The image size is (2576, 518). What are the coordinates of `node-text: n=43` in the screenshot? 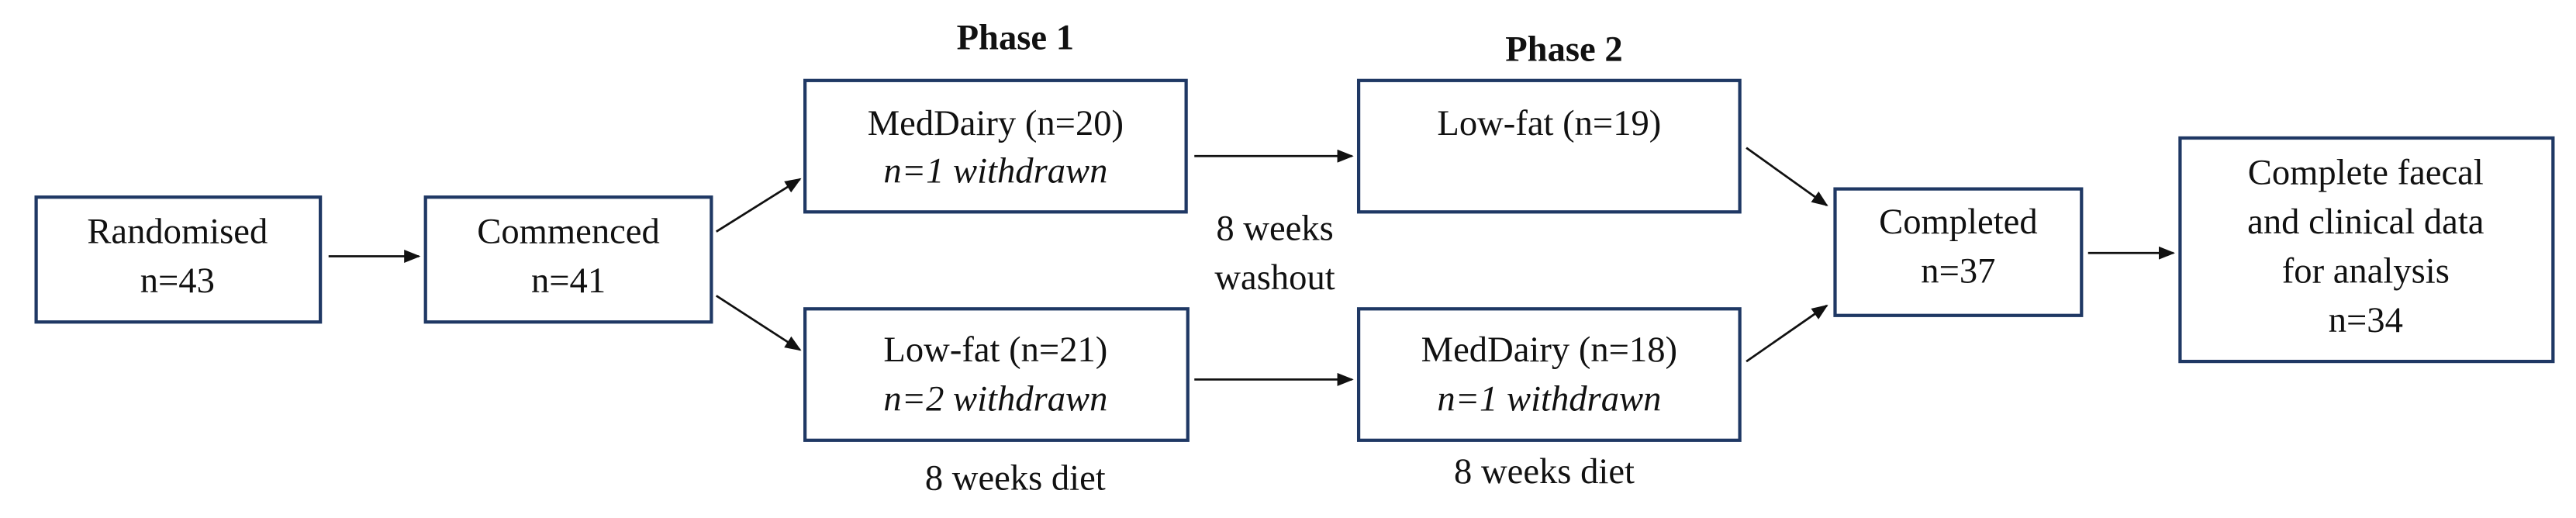 It's located at (177, 281).